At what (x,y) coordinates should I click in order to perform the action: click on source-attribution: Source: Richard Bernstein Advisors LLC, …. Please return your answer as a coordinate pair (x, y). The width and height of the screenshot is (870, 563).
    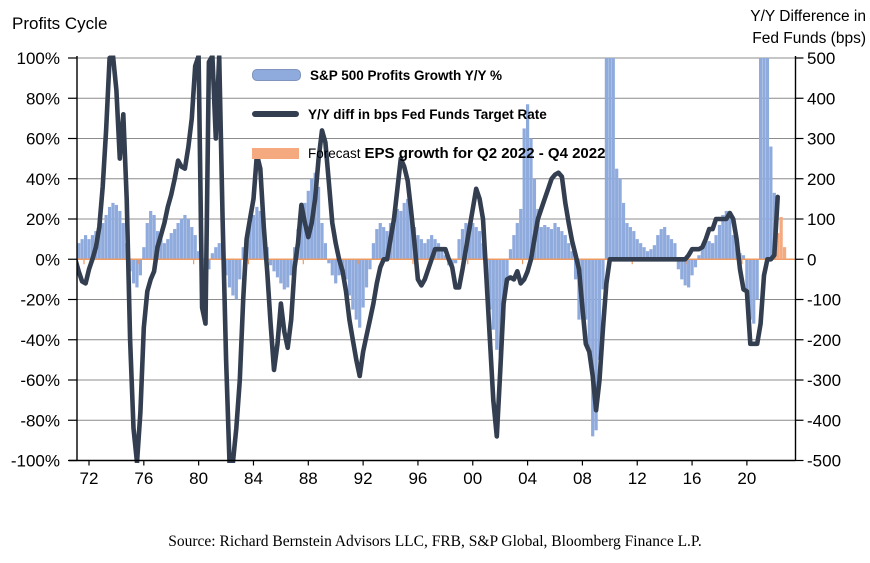
    Looking at the image, I should click on (435, 541).